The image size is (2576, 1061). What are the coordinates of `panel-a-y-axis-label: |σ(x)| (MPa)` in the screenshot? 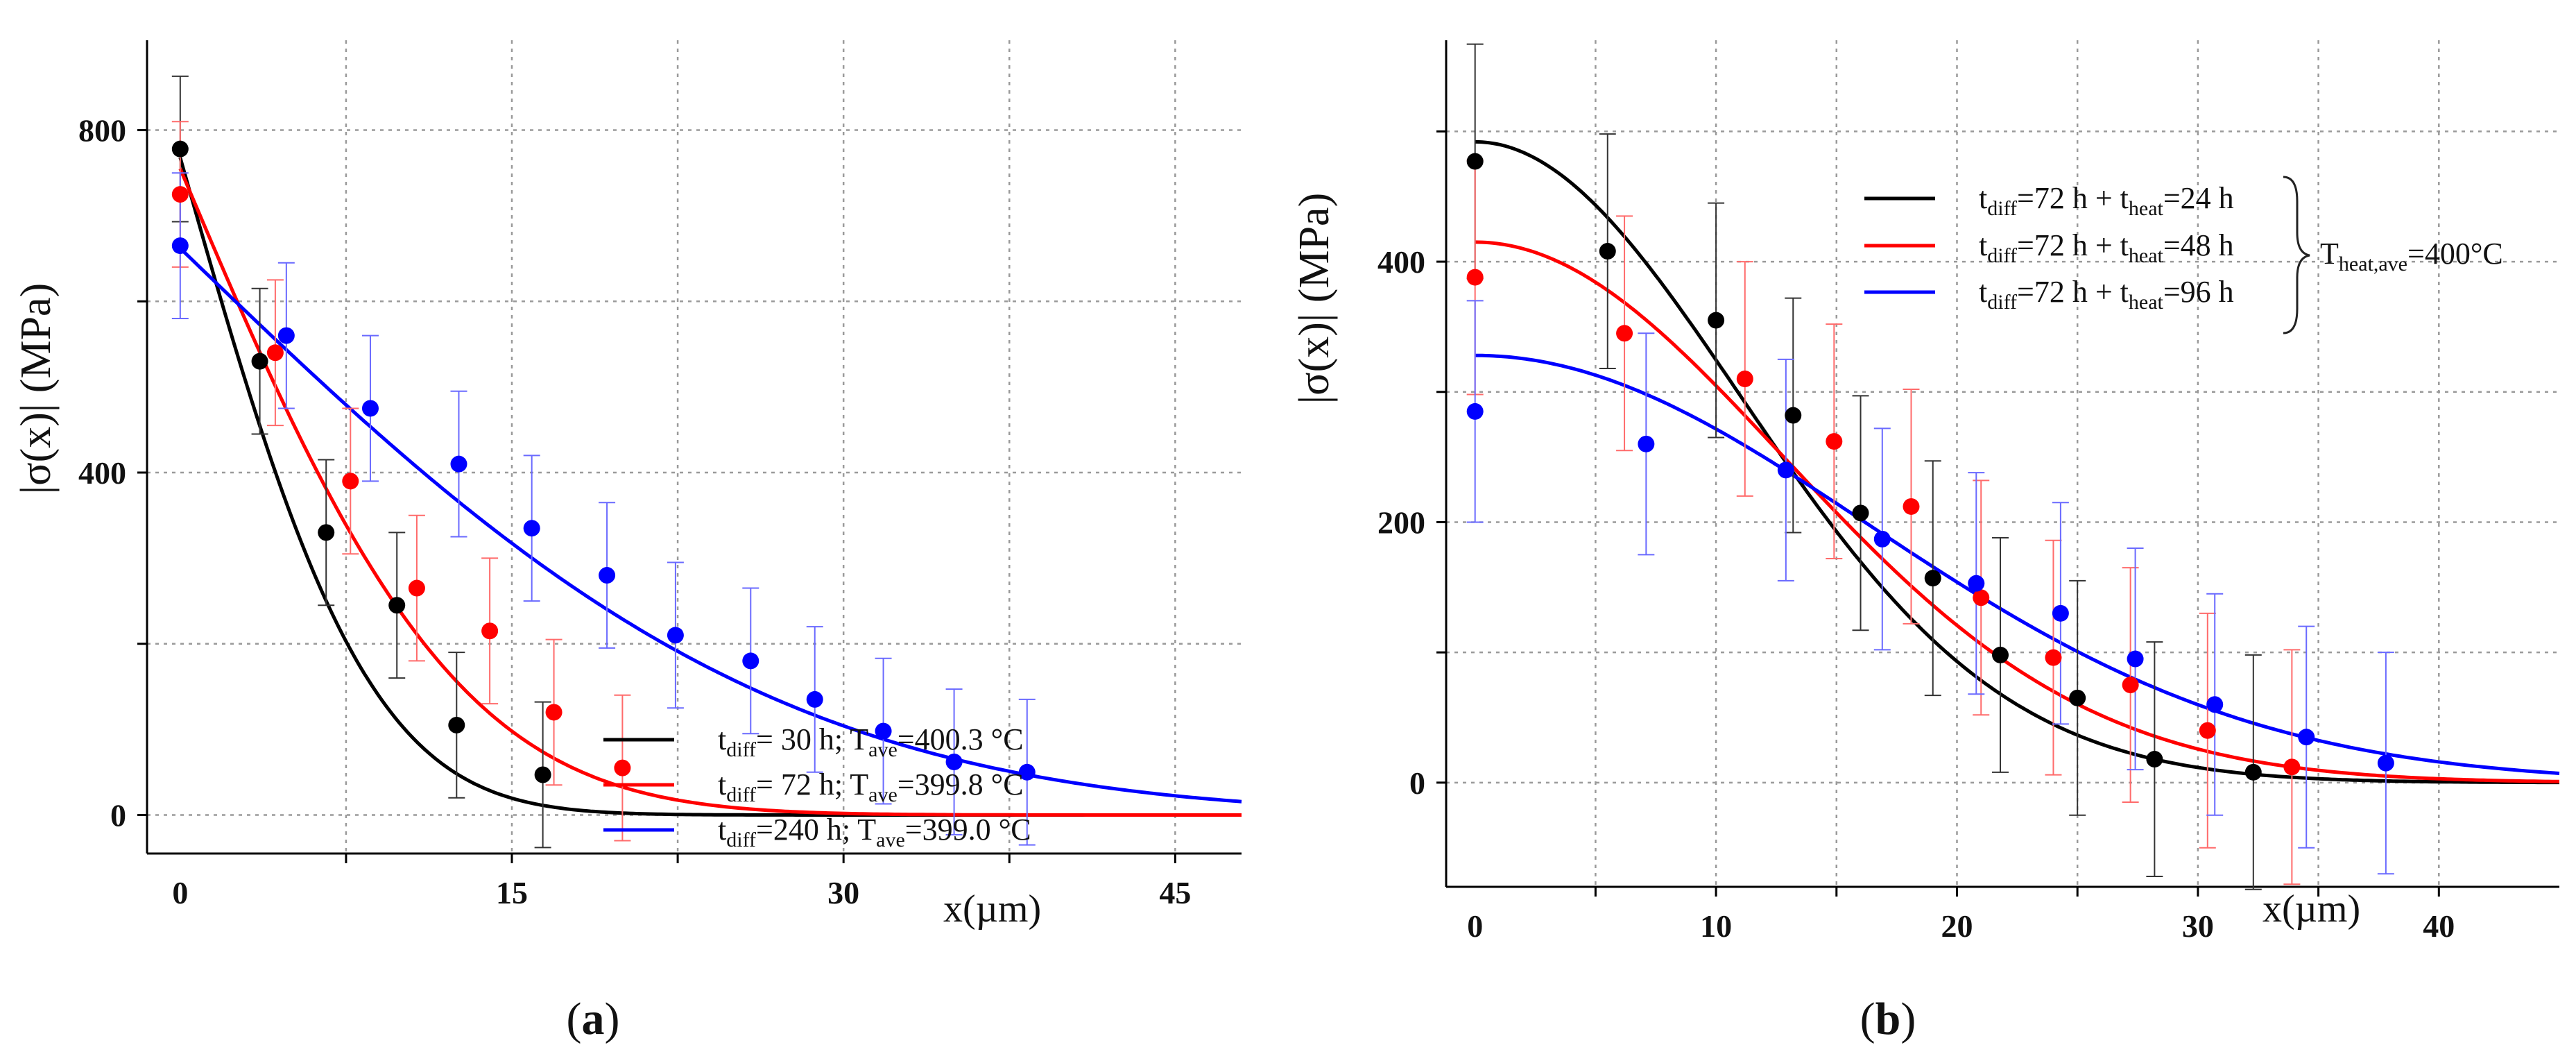 It's located at (36, 388).